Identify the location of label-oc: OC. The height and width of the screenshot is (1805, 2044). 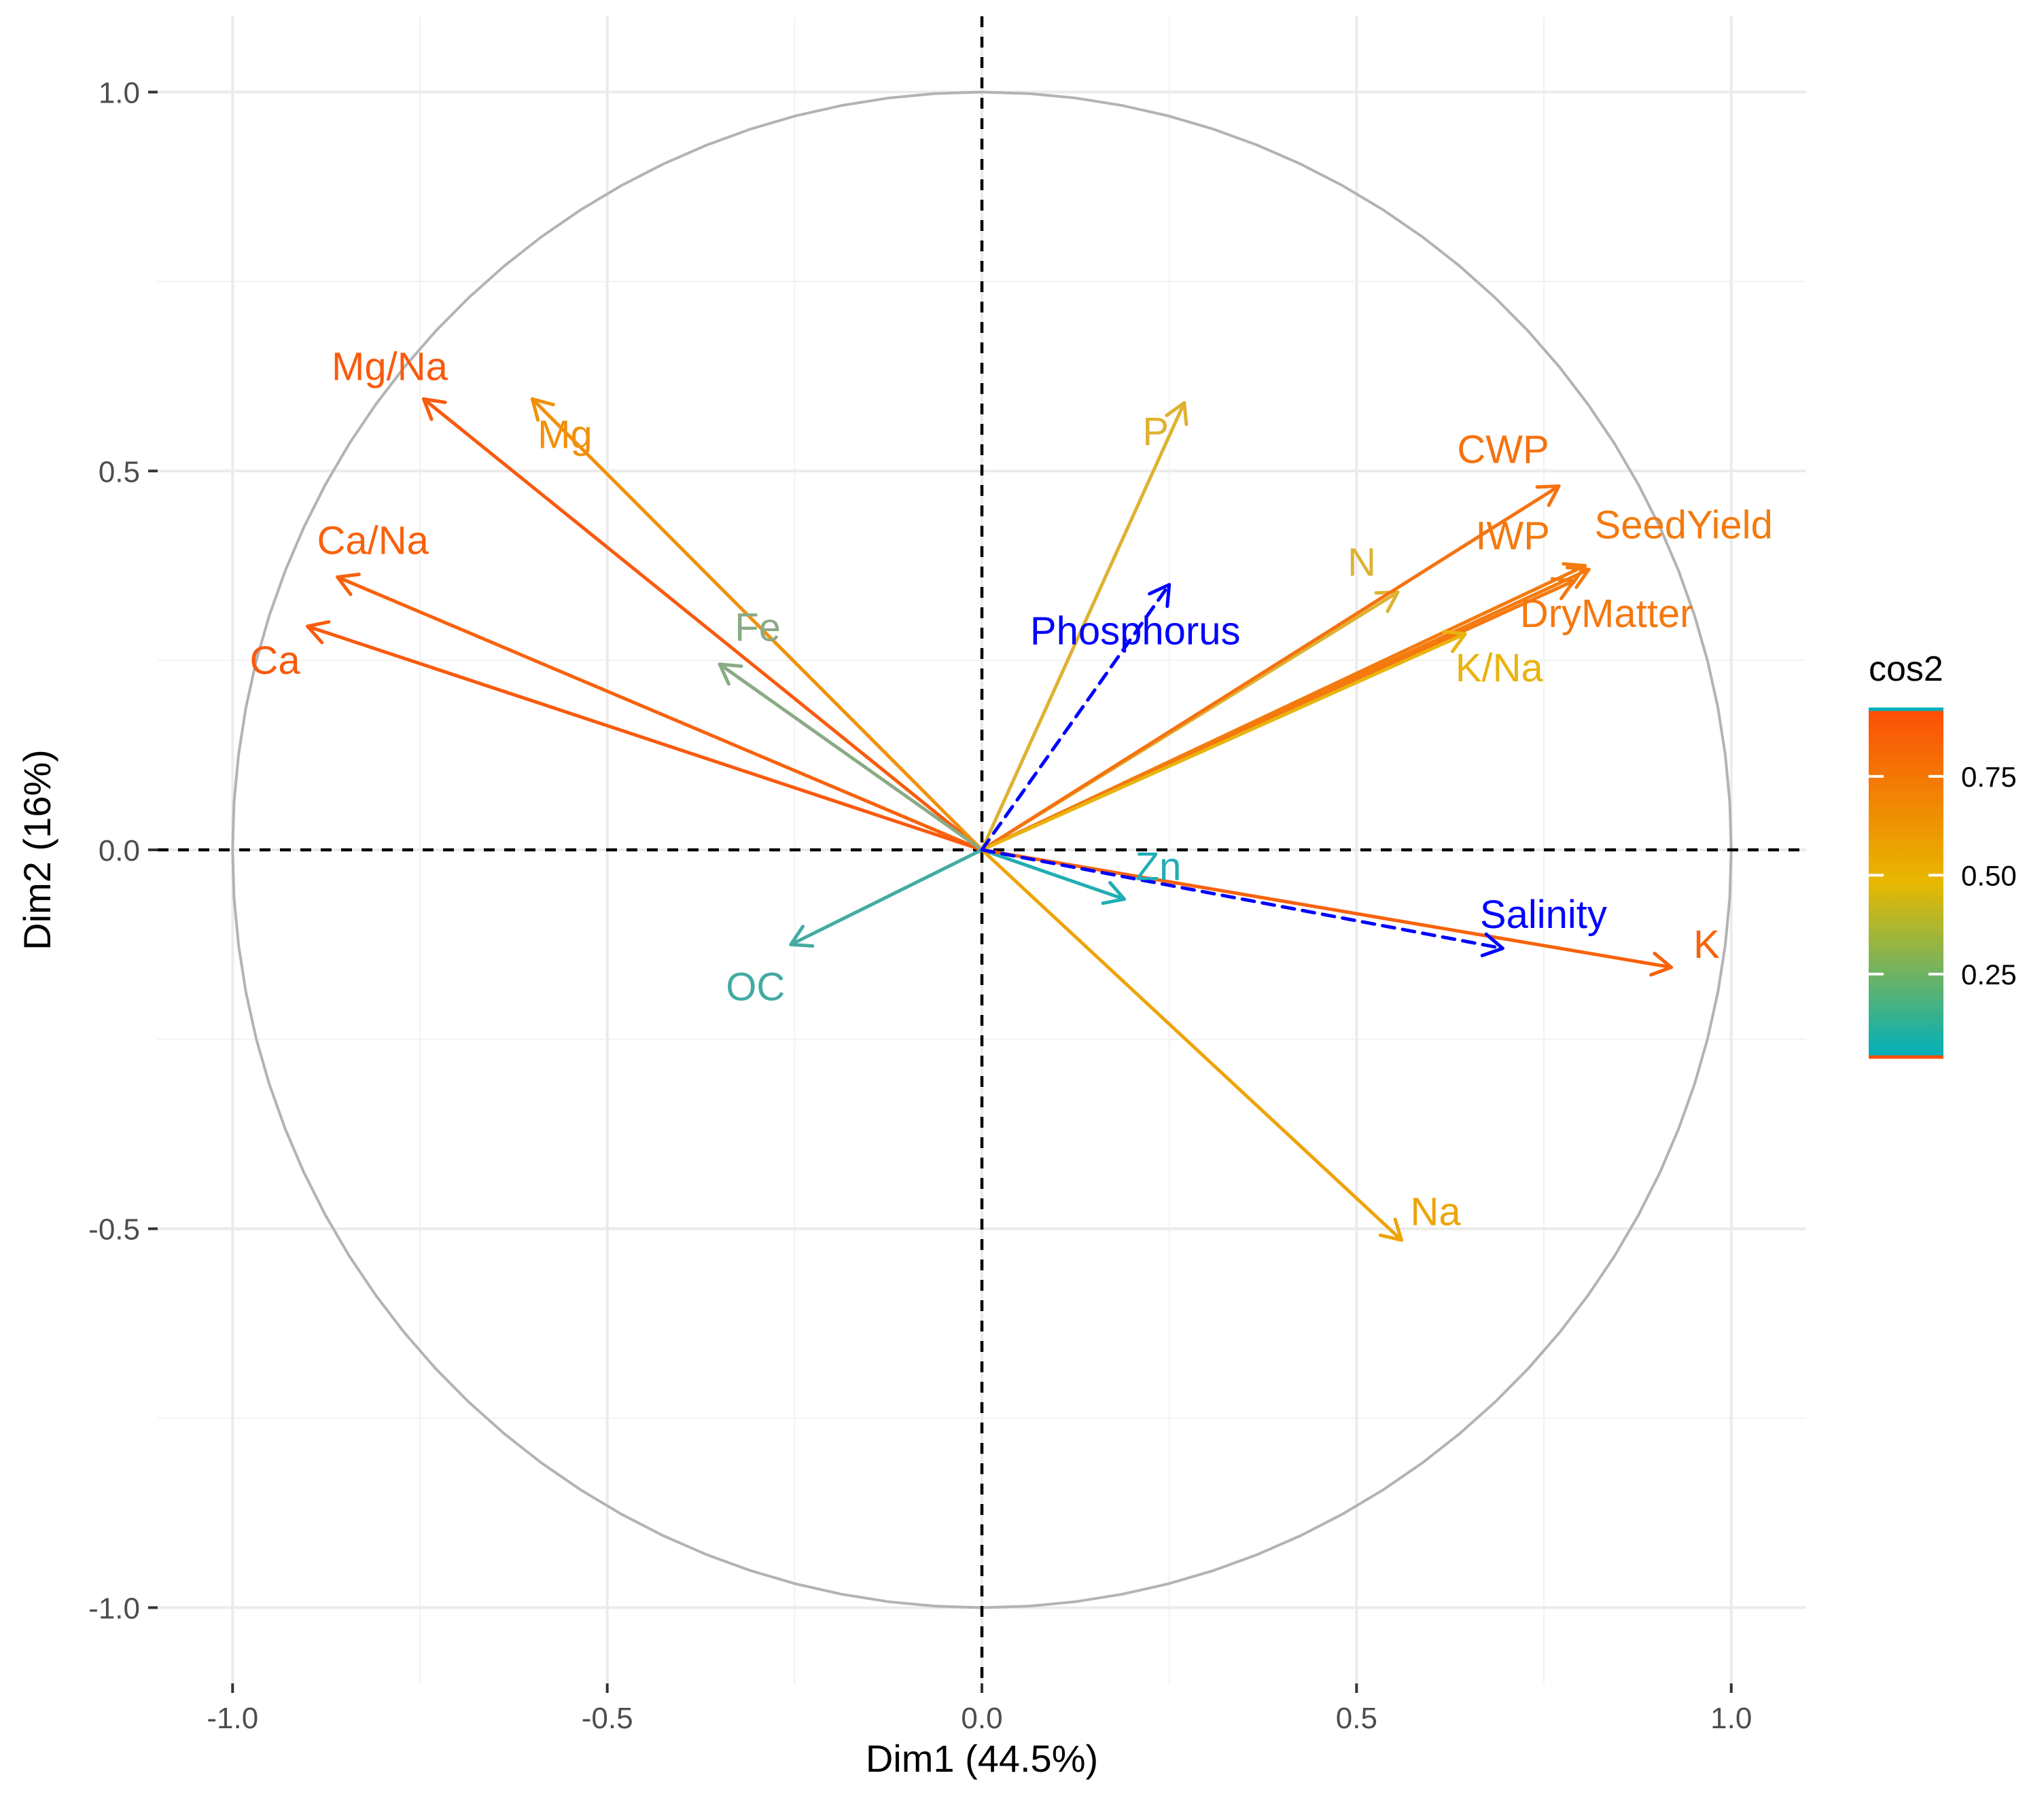
(755, 987).